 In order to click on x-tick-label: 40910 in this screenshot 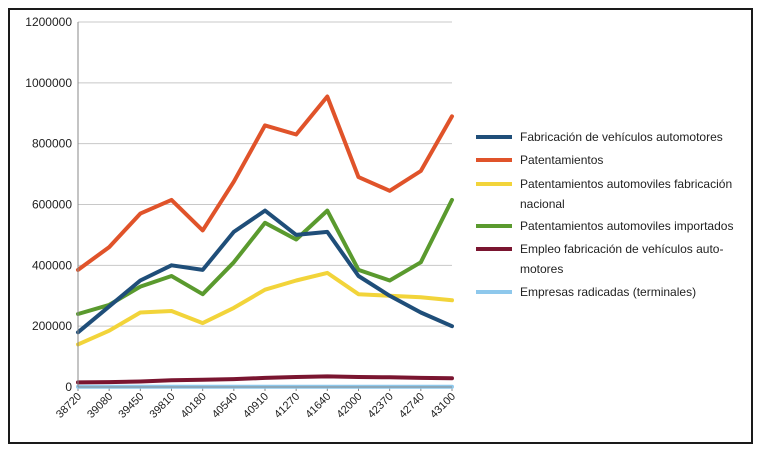, I will do `click(256, 406)`.